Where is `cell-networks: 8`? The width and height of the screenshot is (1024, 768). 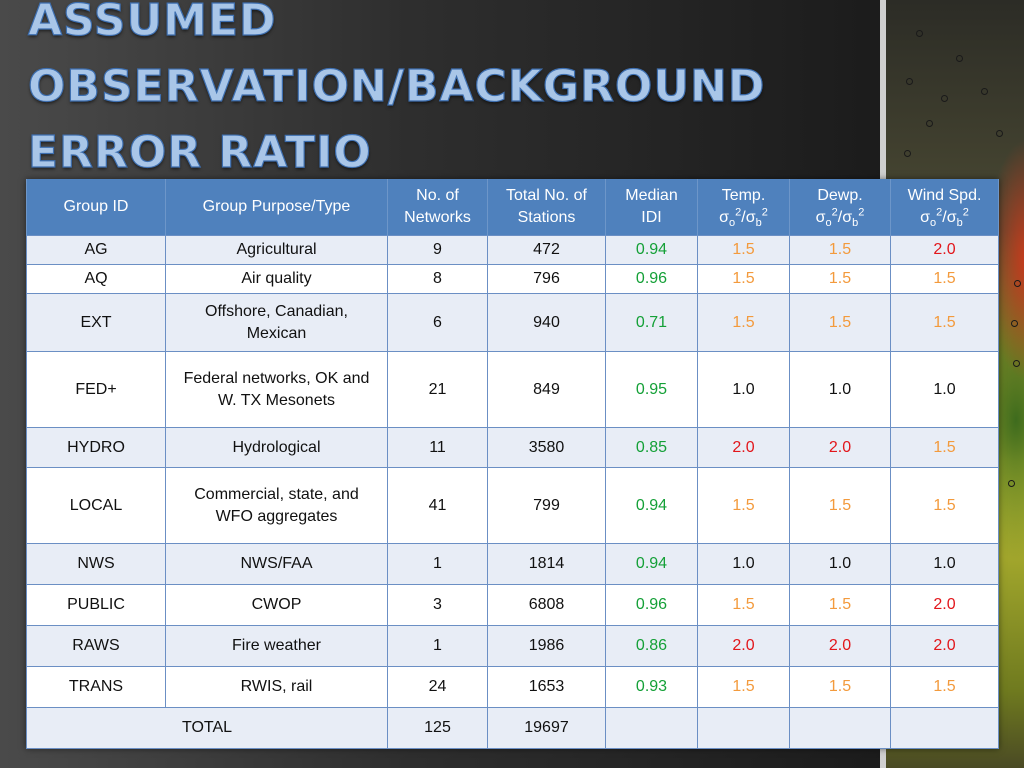 cell-networks: 8 is located at coordinates (437, 279).